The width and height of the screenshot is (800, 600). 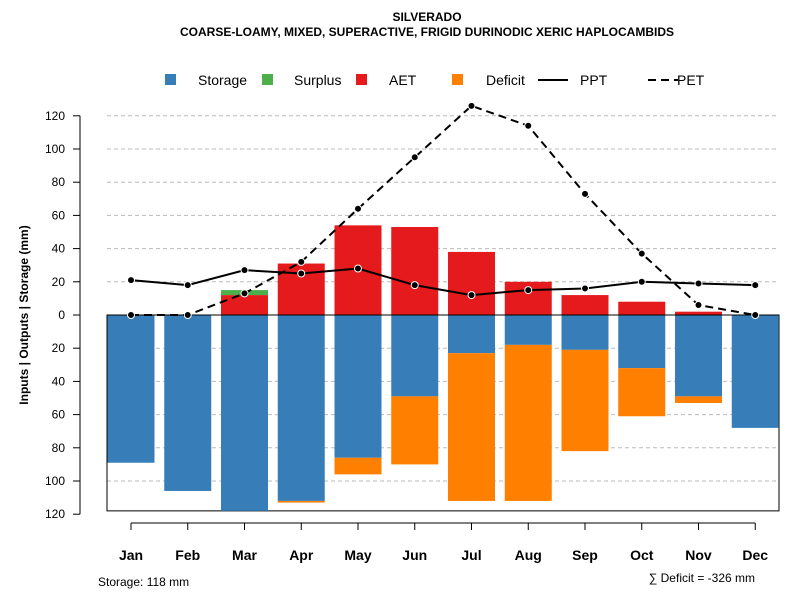 What do you see at coordinates (301, 555) in the screenshot?
I see `x-tick-label-apr: Apr` at bounding box center [301, 555].